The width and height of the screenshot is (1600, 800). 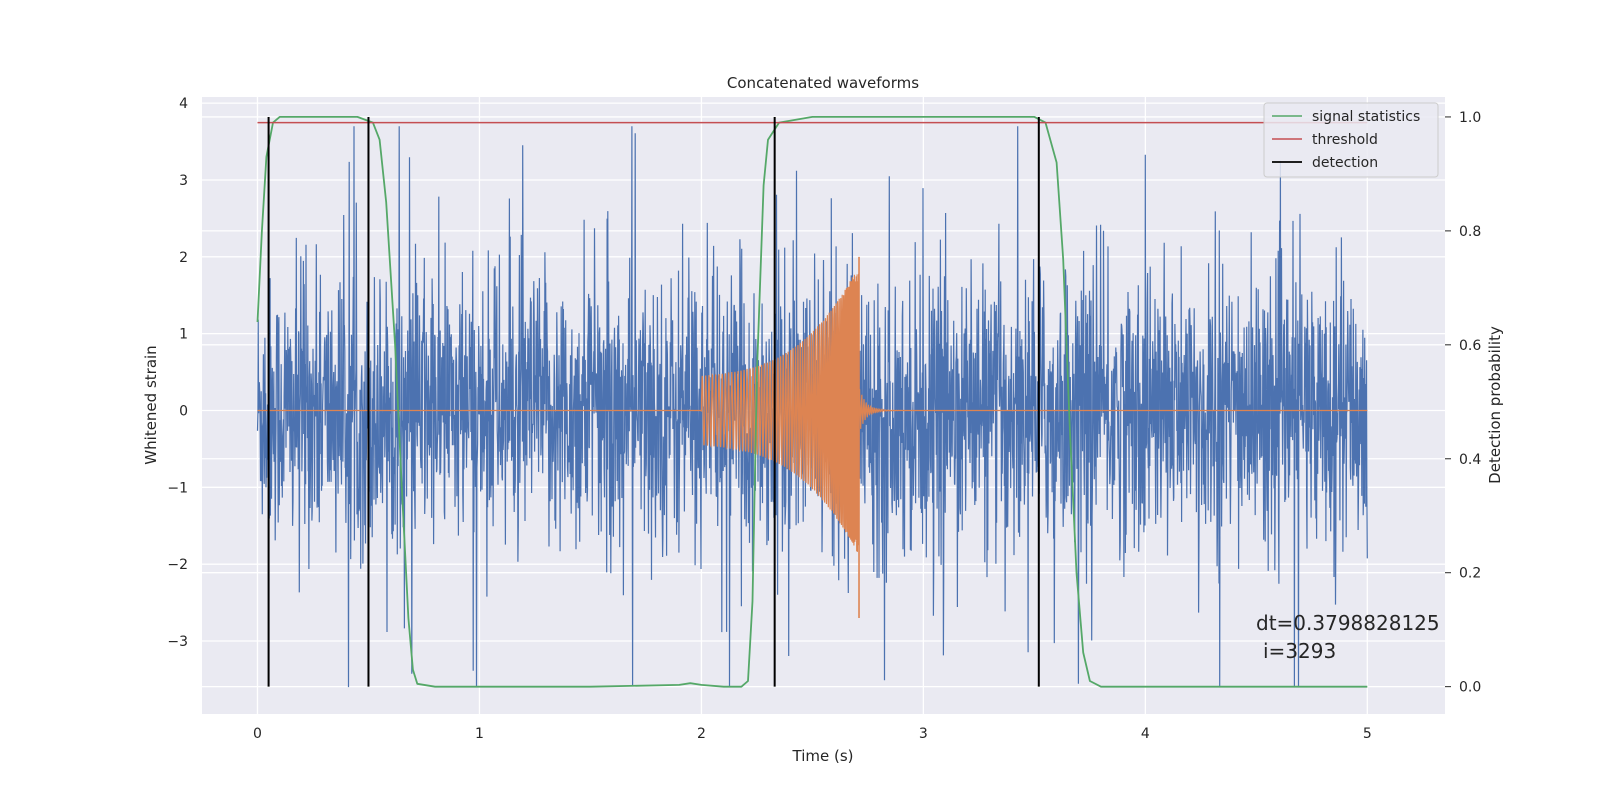 I want to click on legend-box, so click(x=1351, y=140).